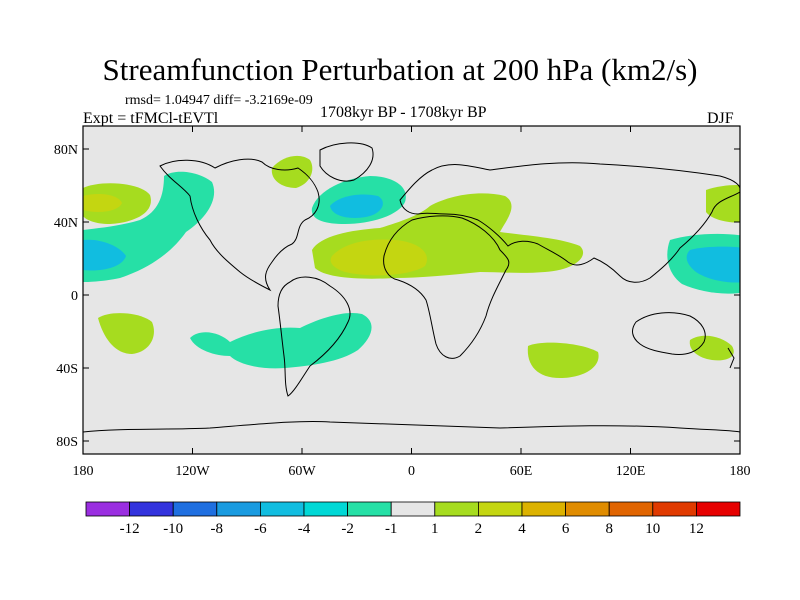 The width and height of the screenshot is (800, 600). Describe the element at coordinates (302, 471) in the screenshot. I see `lon-label: 60W` at that location.